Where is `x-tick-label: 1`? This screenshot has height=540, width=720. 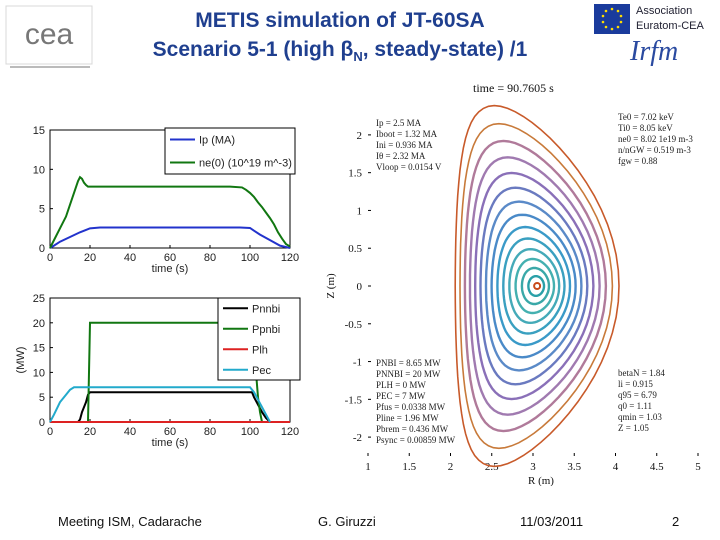
x-tick-label: 1 is located at coordinates (368, 467).